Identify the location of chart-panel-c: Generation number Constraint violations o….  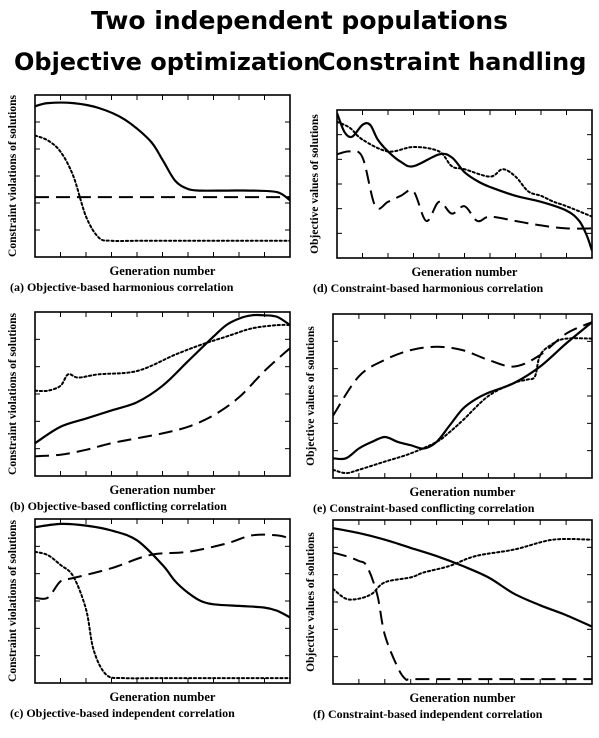
(149, 619).